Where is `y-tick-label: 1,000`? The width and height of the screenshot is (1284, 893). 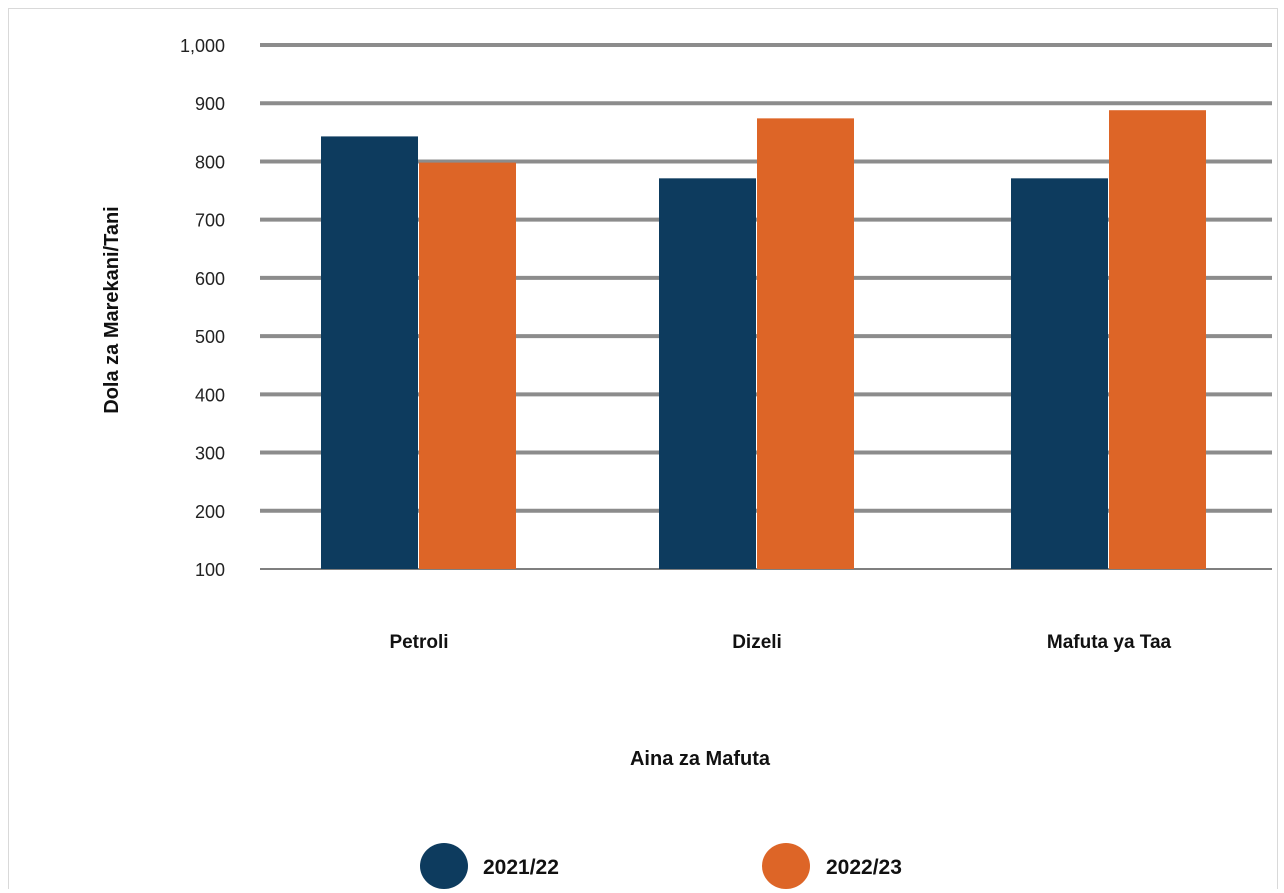 y-tick-label: 1,000 is located at coordinates (202, 46).